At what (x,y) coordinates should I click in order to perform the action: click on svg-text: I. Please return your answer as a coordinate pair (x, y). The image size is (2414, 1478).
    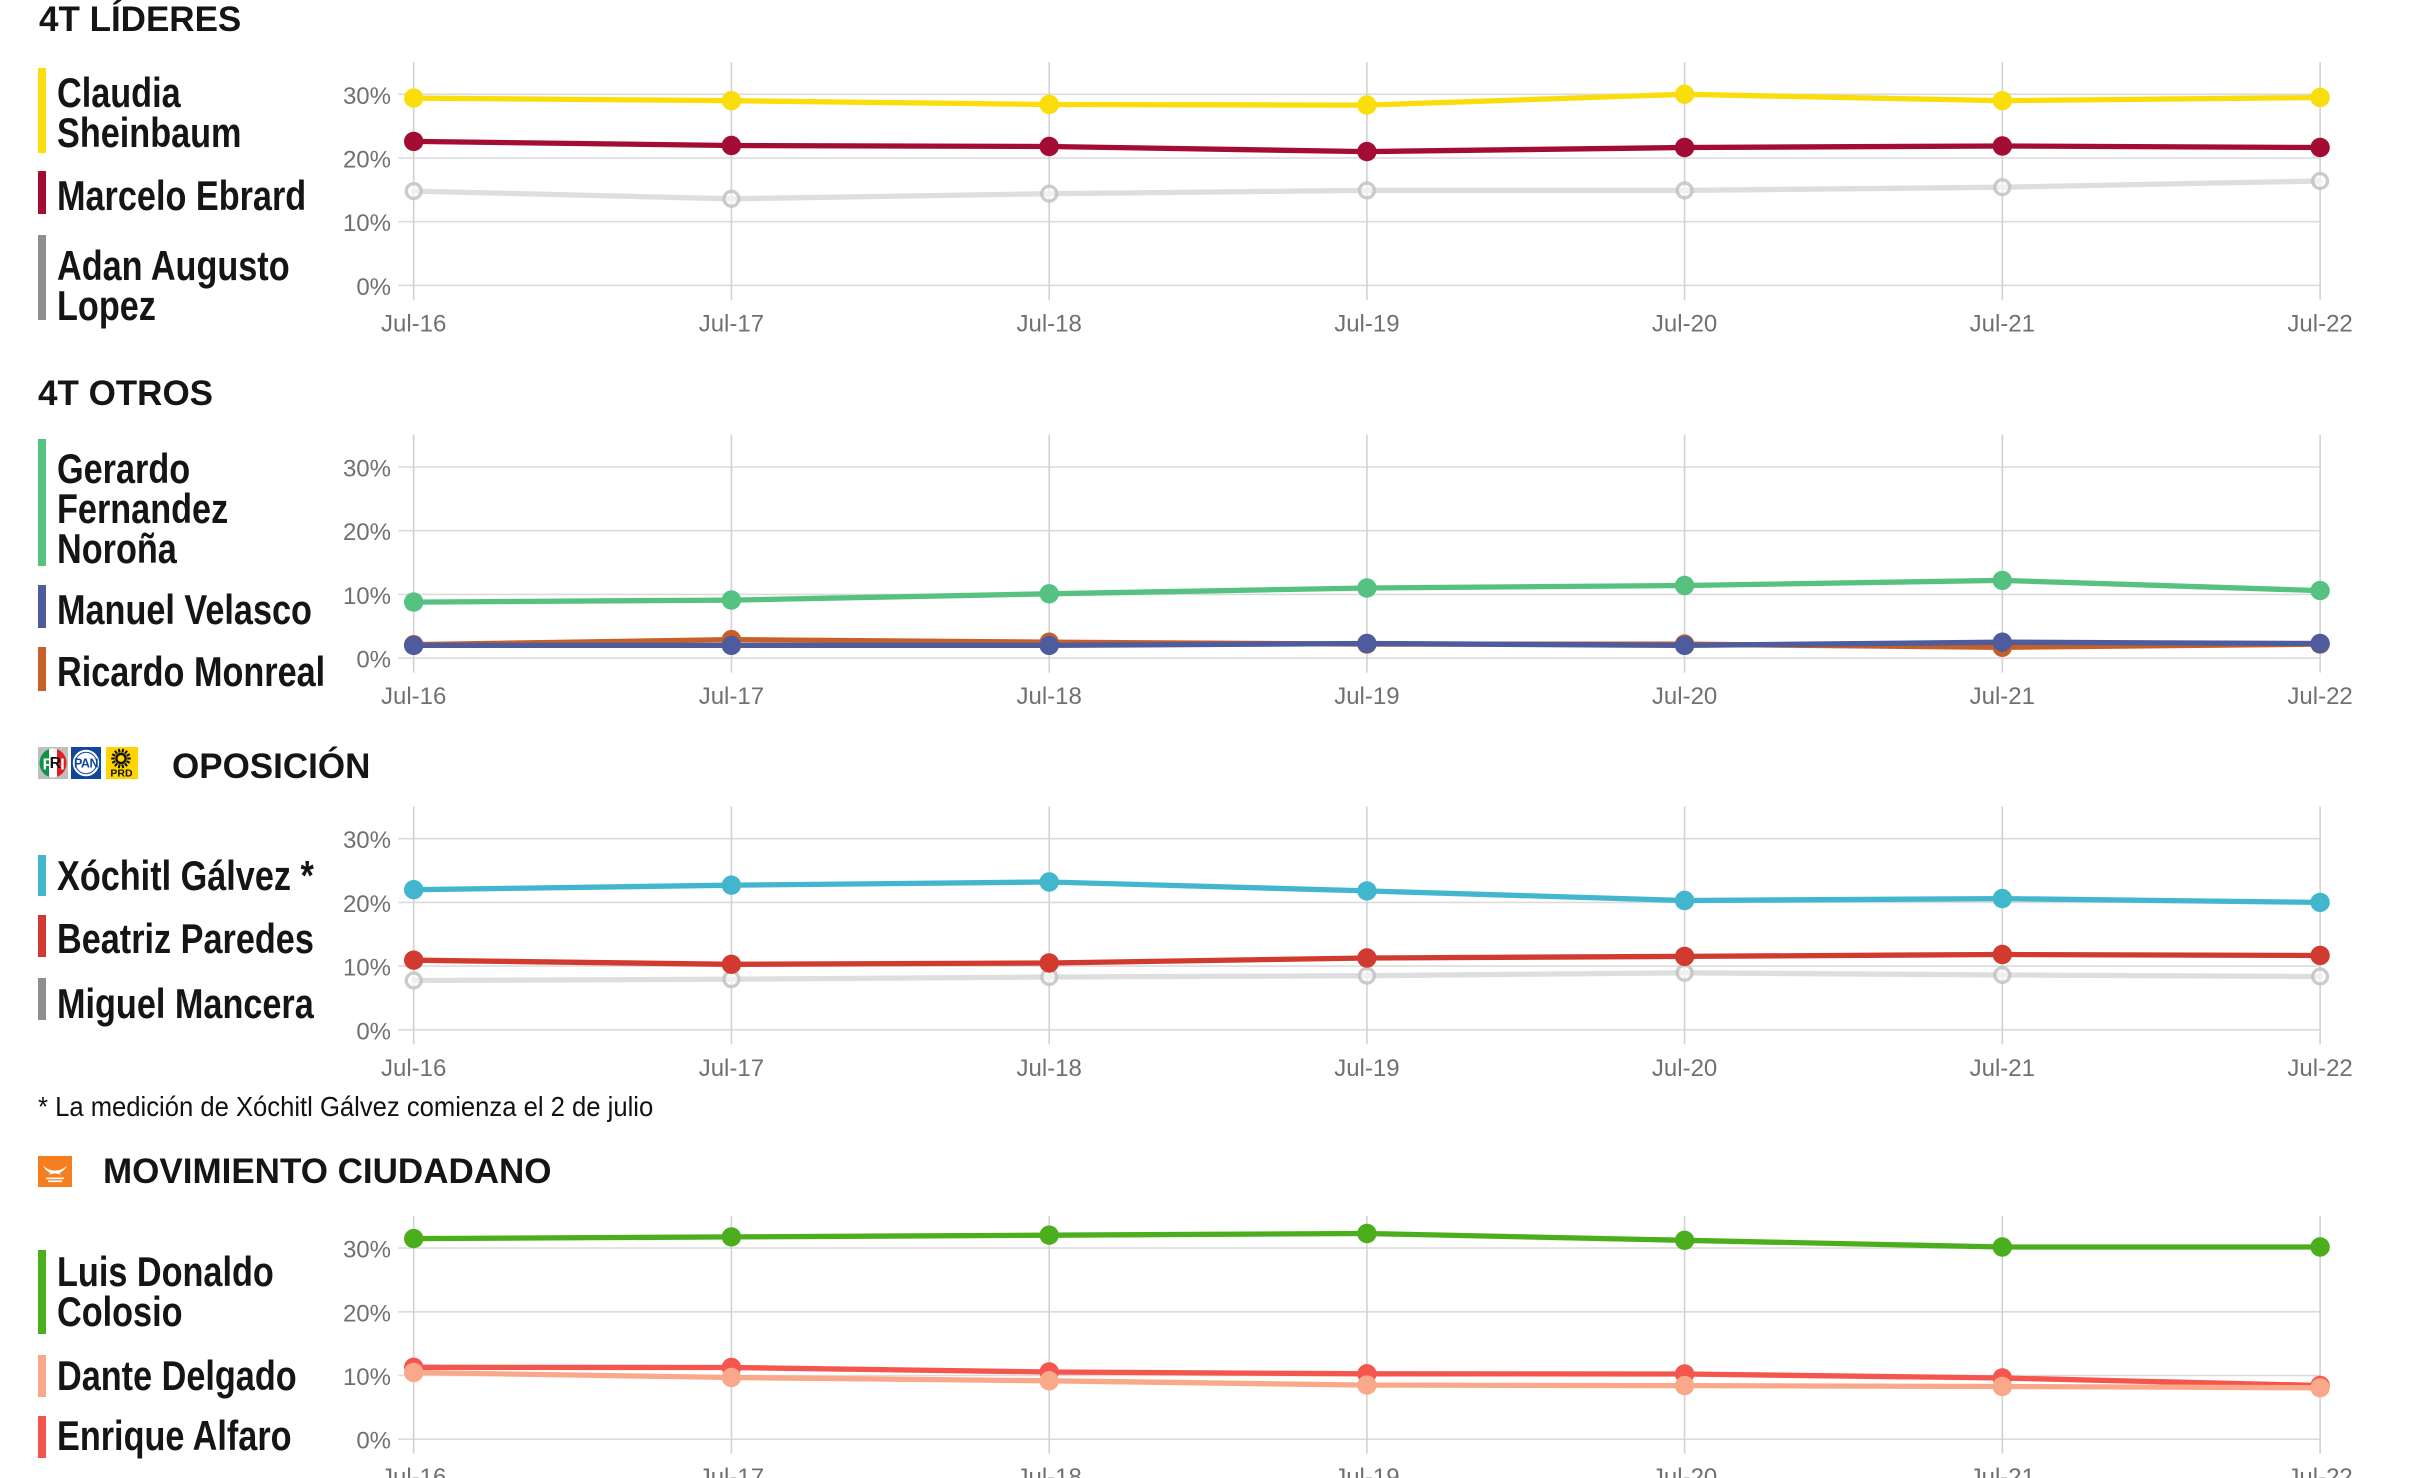
    Looking at the image, I should click on (62, 764).